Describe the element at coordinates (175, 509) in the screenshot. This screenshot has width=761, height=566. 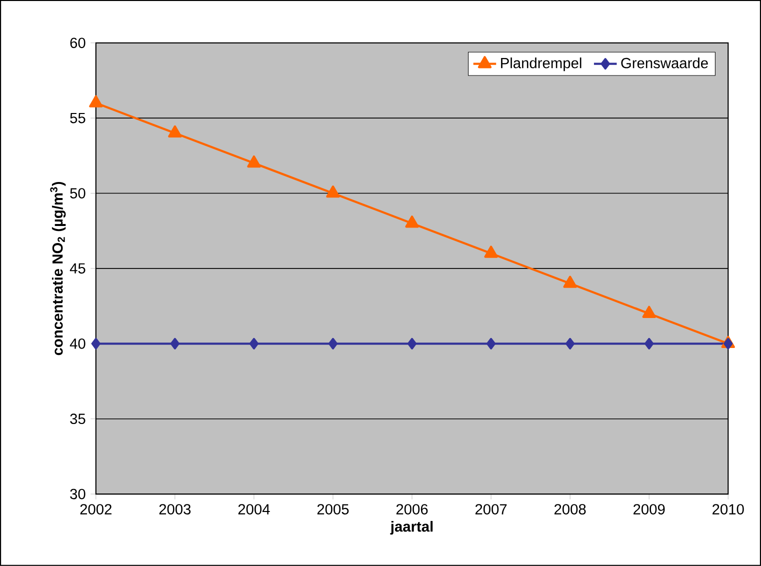
I see `x-tick-label: 2003` at that location.